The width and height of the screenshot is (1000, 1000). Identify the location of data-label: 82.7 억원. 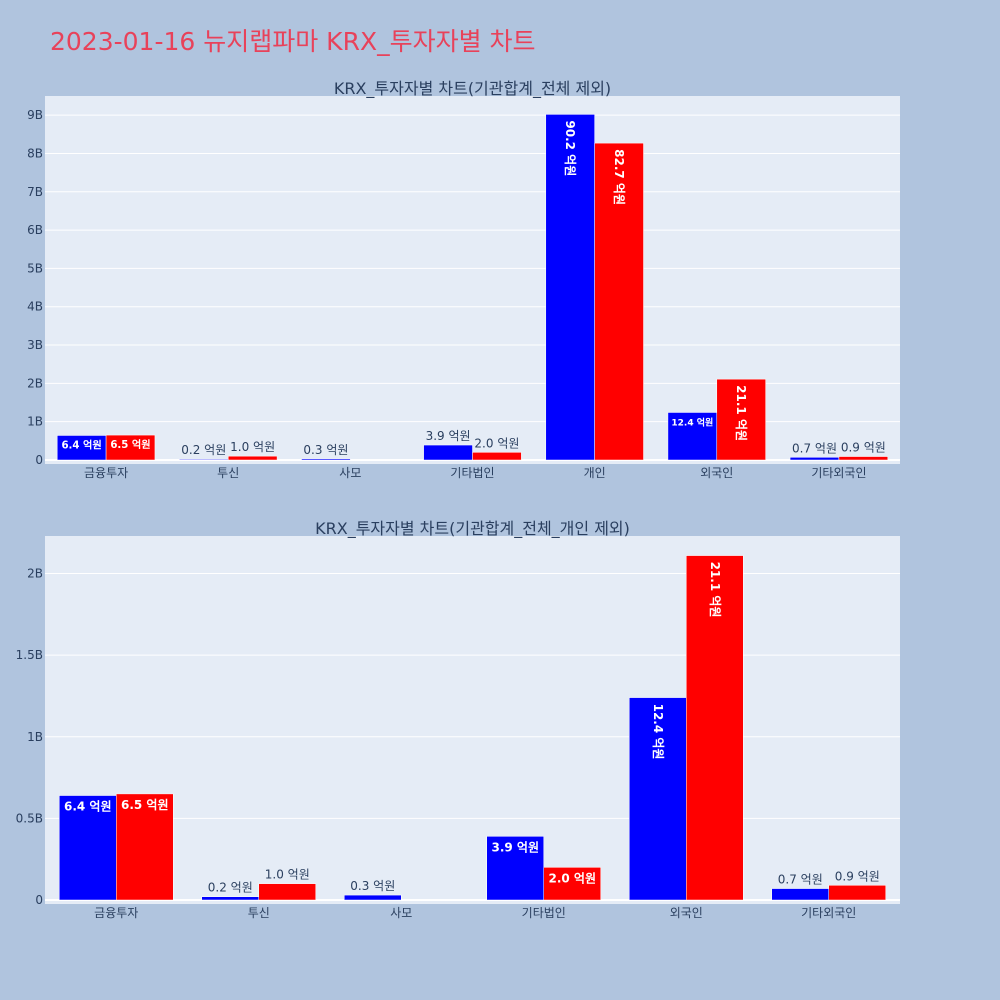
(619, 177).